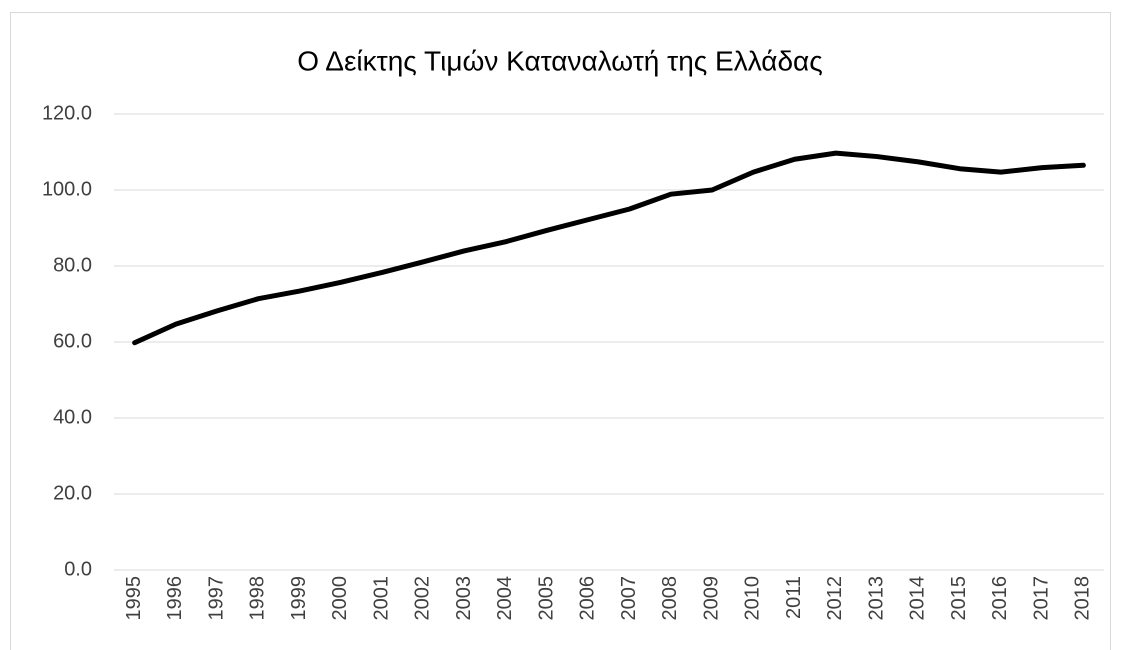 The height and width of the screenshot is (650, 1121). Describe the element at coordinates (560, 60) in the screenshot. I see `chart-title: Ο Δείκτης Τιμών Καταναλωτή της Ελλάδας` at that location.